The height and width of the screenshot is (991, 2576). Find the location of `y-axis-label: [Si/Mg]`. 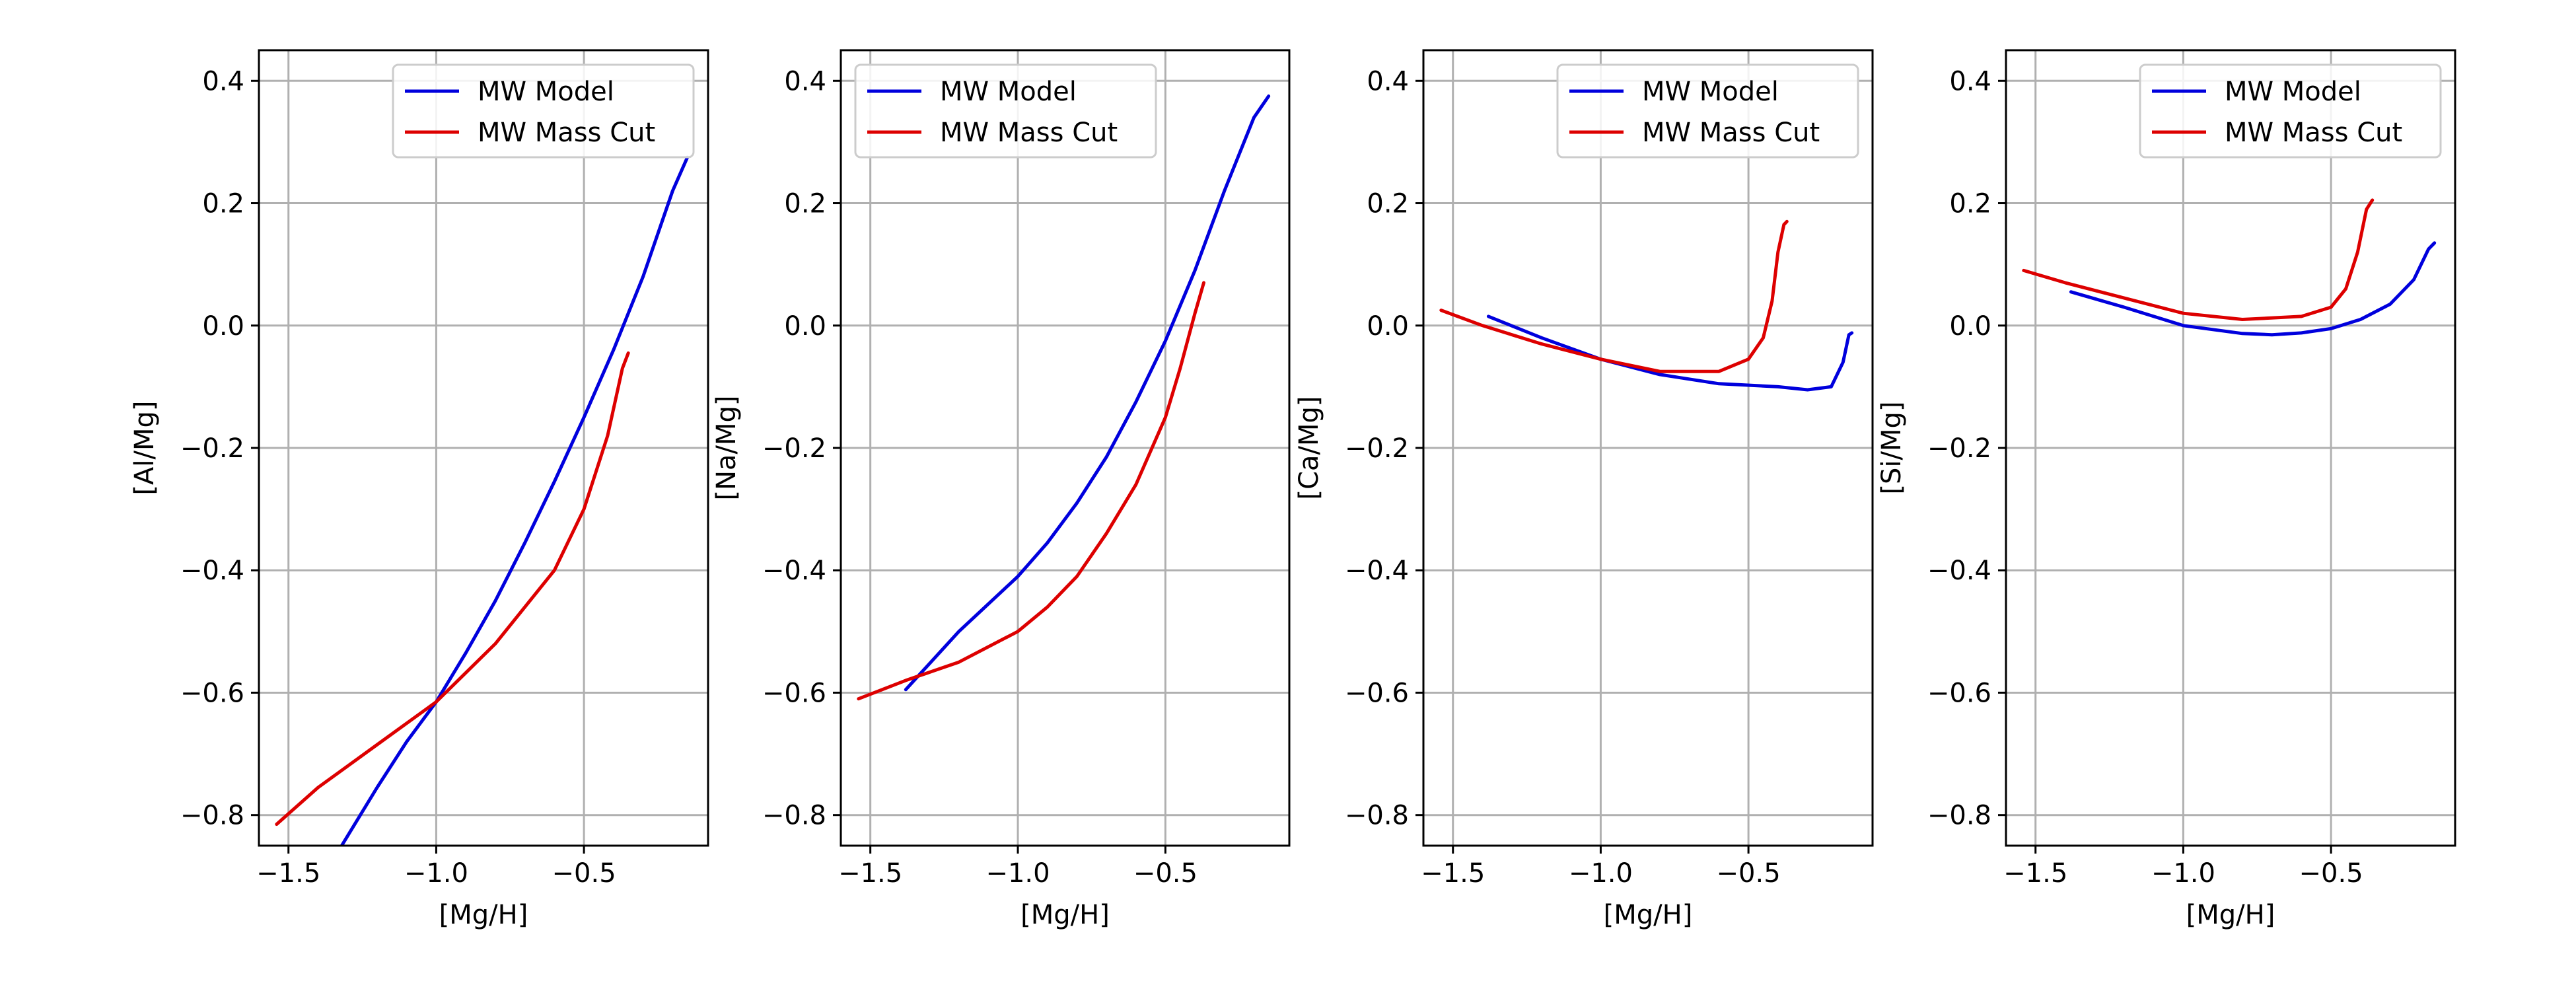

y-axis-label: [Si/Mg] is located at coordinates (1892, 447).